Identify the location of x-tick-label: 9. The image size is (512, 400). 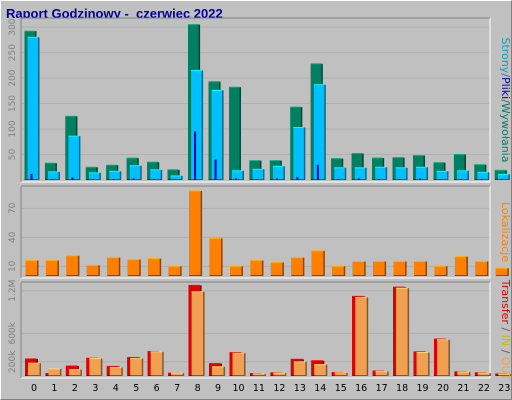
(218, 388).